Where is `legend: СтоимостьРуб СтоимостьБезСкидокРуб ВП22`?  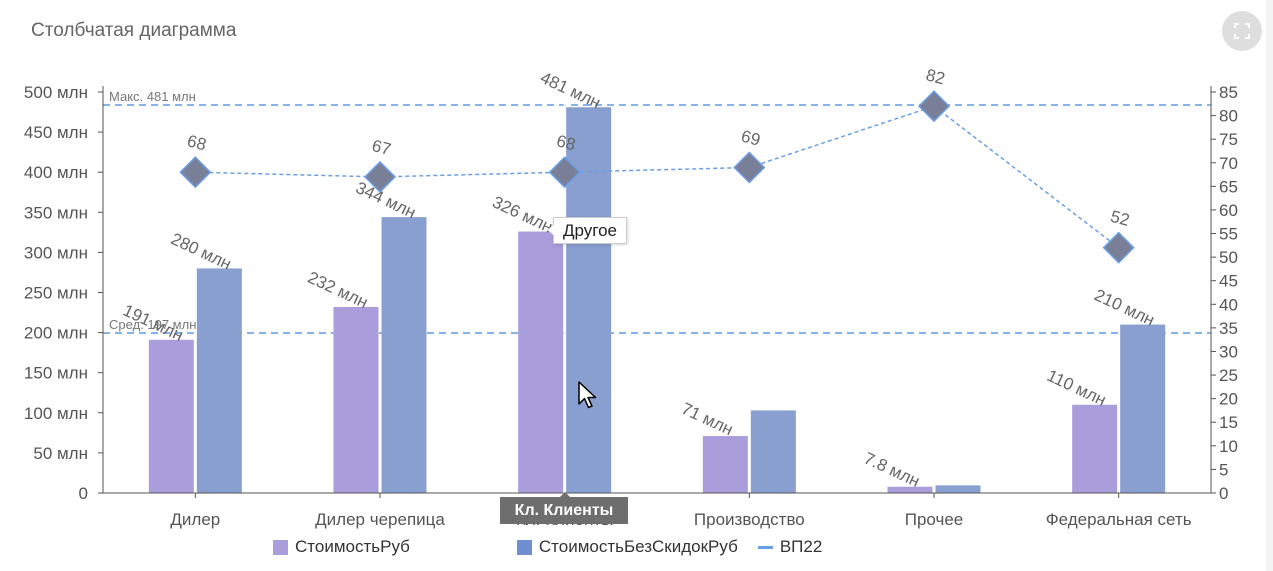
legend: СтоимостьРуб СтоимостьБезСкидокРуб ВП22 is located at coordinates (547, 547).